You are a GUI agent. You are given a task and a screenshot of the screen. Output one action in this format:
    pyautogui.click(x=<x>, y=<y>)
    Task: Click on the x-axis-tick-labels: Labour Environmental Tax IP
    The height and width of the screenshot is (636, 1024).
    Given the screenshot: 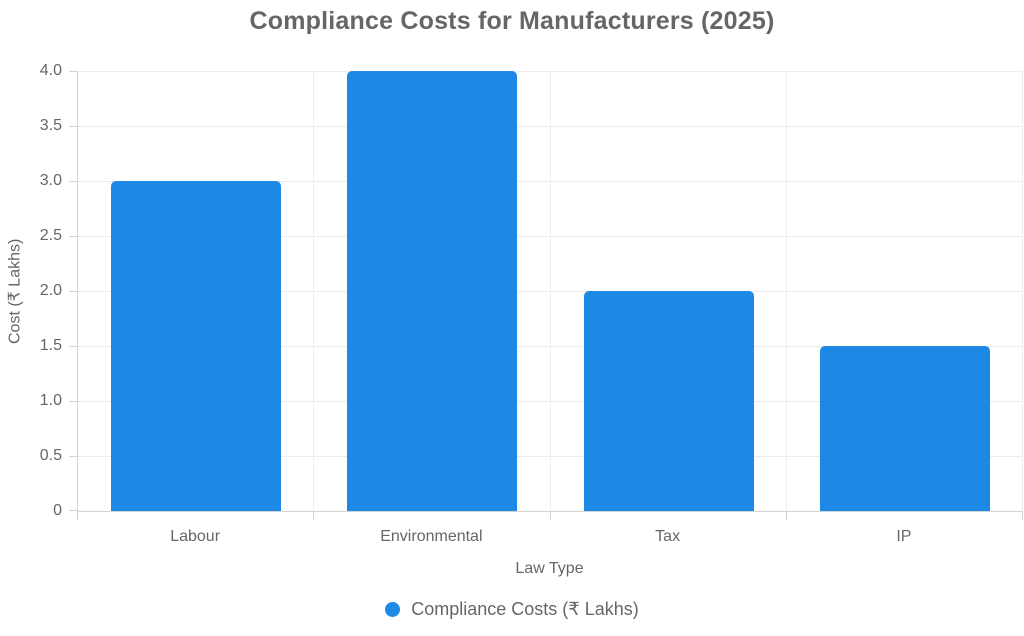 What is the action you would take?
    pyautogui.click(x=549, y=538)
    